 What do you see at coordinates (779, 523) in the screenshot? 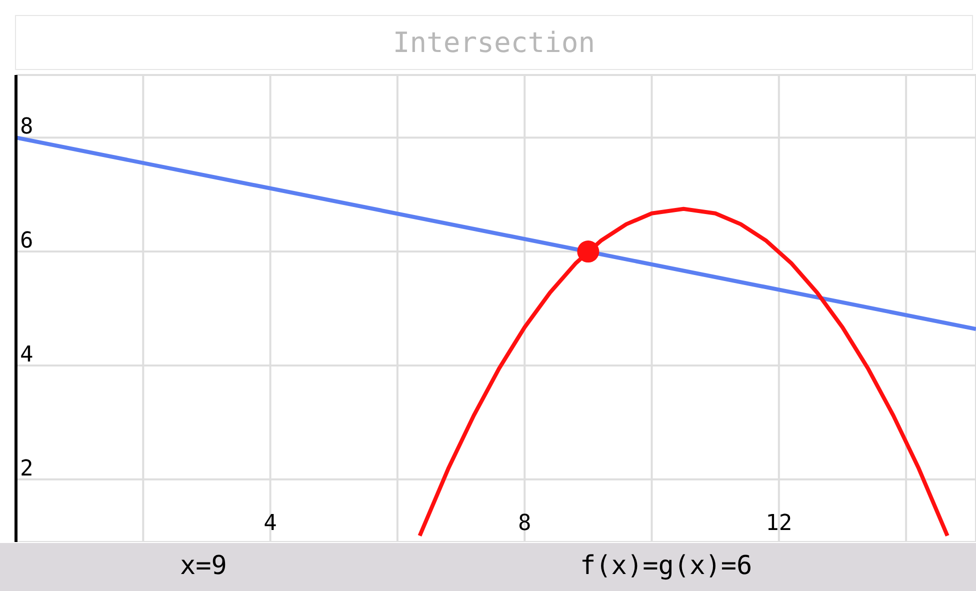
I see `x-tick-label: 12` at bounding box center [779, 523].